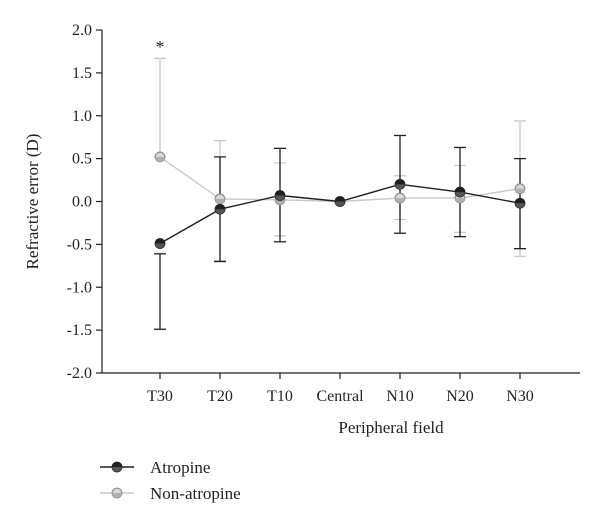  I want to click on significance-marker: *, so click(160, 47).